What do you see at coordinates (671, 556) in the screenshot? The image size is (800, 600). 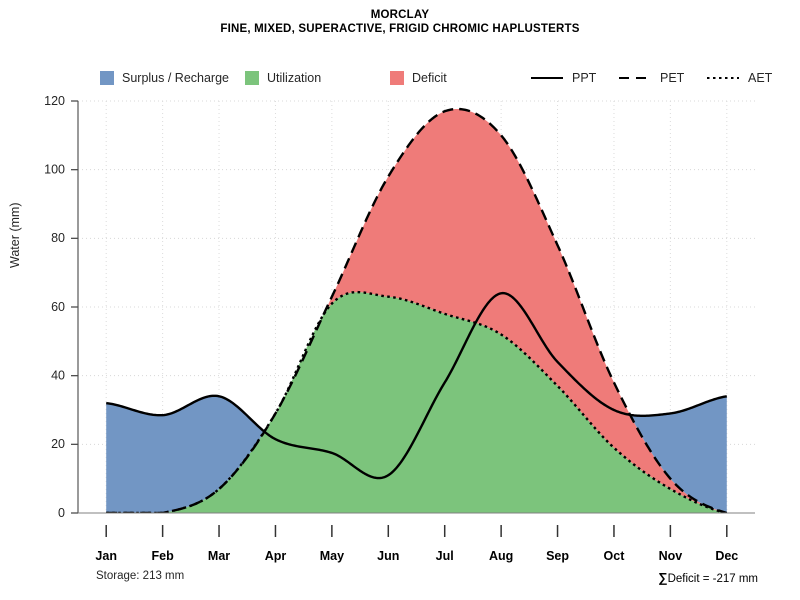 I see `x-tick-label-nov: Nov` at bounding box center [671, 556].